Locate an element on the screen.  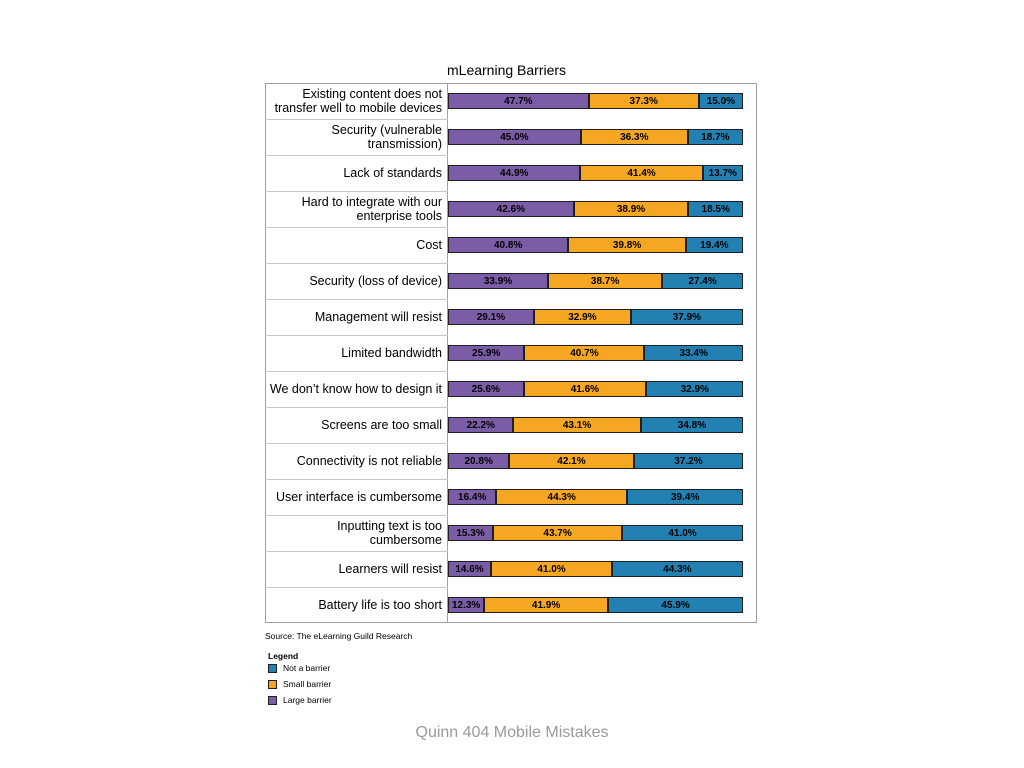
large-barrier-segment: 45.0% is located at coordinates (514, 137).